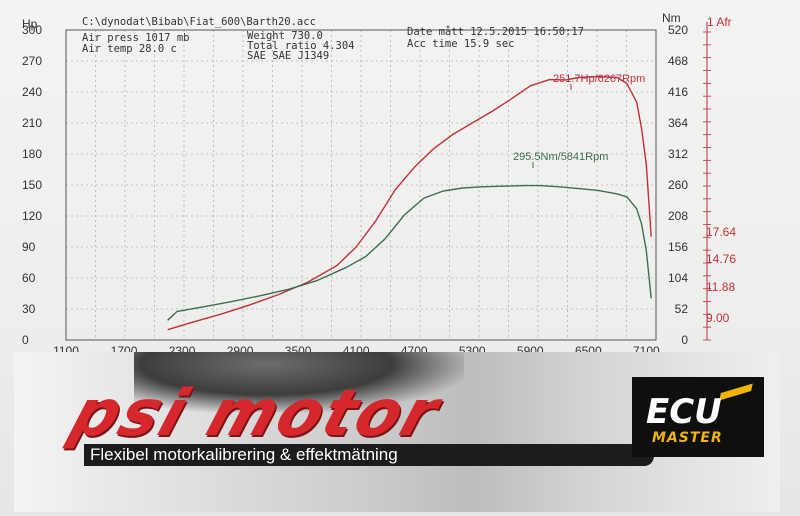  I want to click on sae-standard: SAE SAE J1349, so click(288, 56).